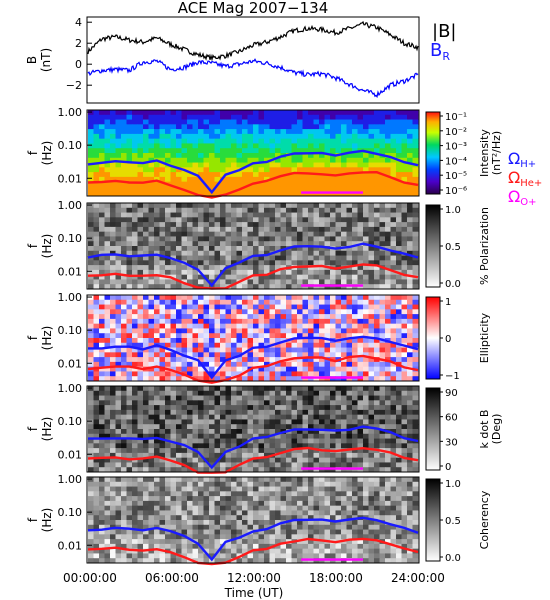 The width and height of the screenshot is (550, 600). I want to click on panel-kdotb-frame, so click(253, 429).